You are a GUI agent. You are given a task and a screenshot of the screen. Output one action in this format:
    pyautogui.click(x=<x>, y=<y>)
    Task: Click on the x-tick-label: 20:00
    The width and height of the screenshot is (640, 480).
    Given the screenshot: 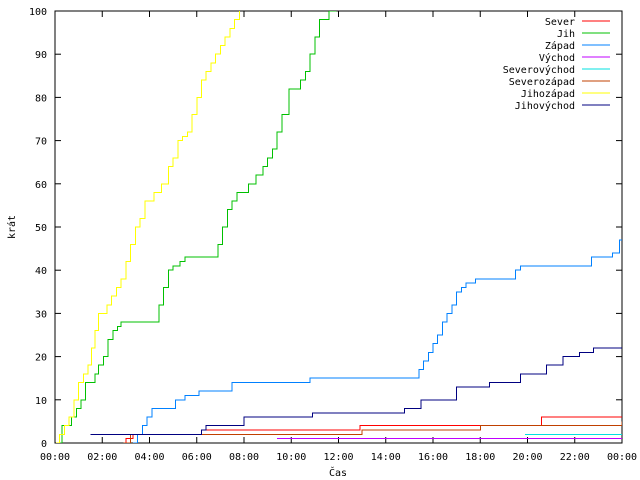 What is the action you would take?
    pyautogui.click(x=527, y=457)
    